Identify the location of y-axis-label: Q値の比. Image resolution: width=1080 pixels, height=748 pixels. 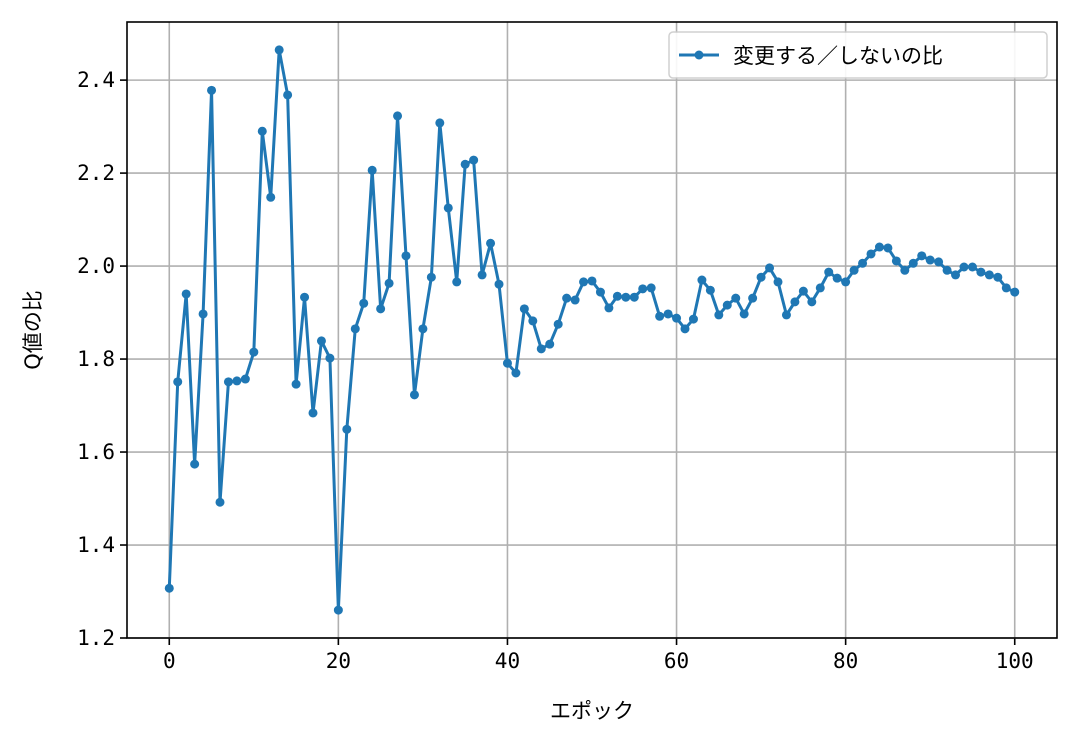
(33, 330).